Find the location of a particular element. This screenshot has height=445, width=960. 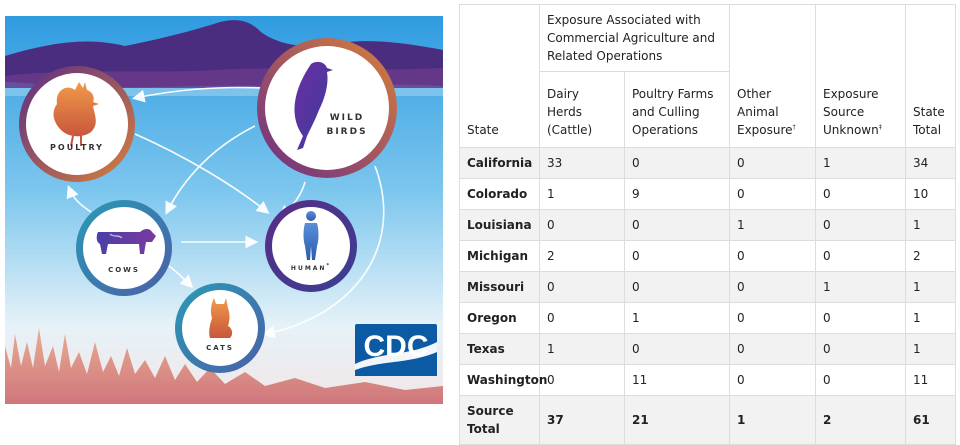

cows-node: COWS is located at coordinates (124, 248).